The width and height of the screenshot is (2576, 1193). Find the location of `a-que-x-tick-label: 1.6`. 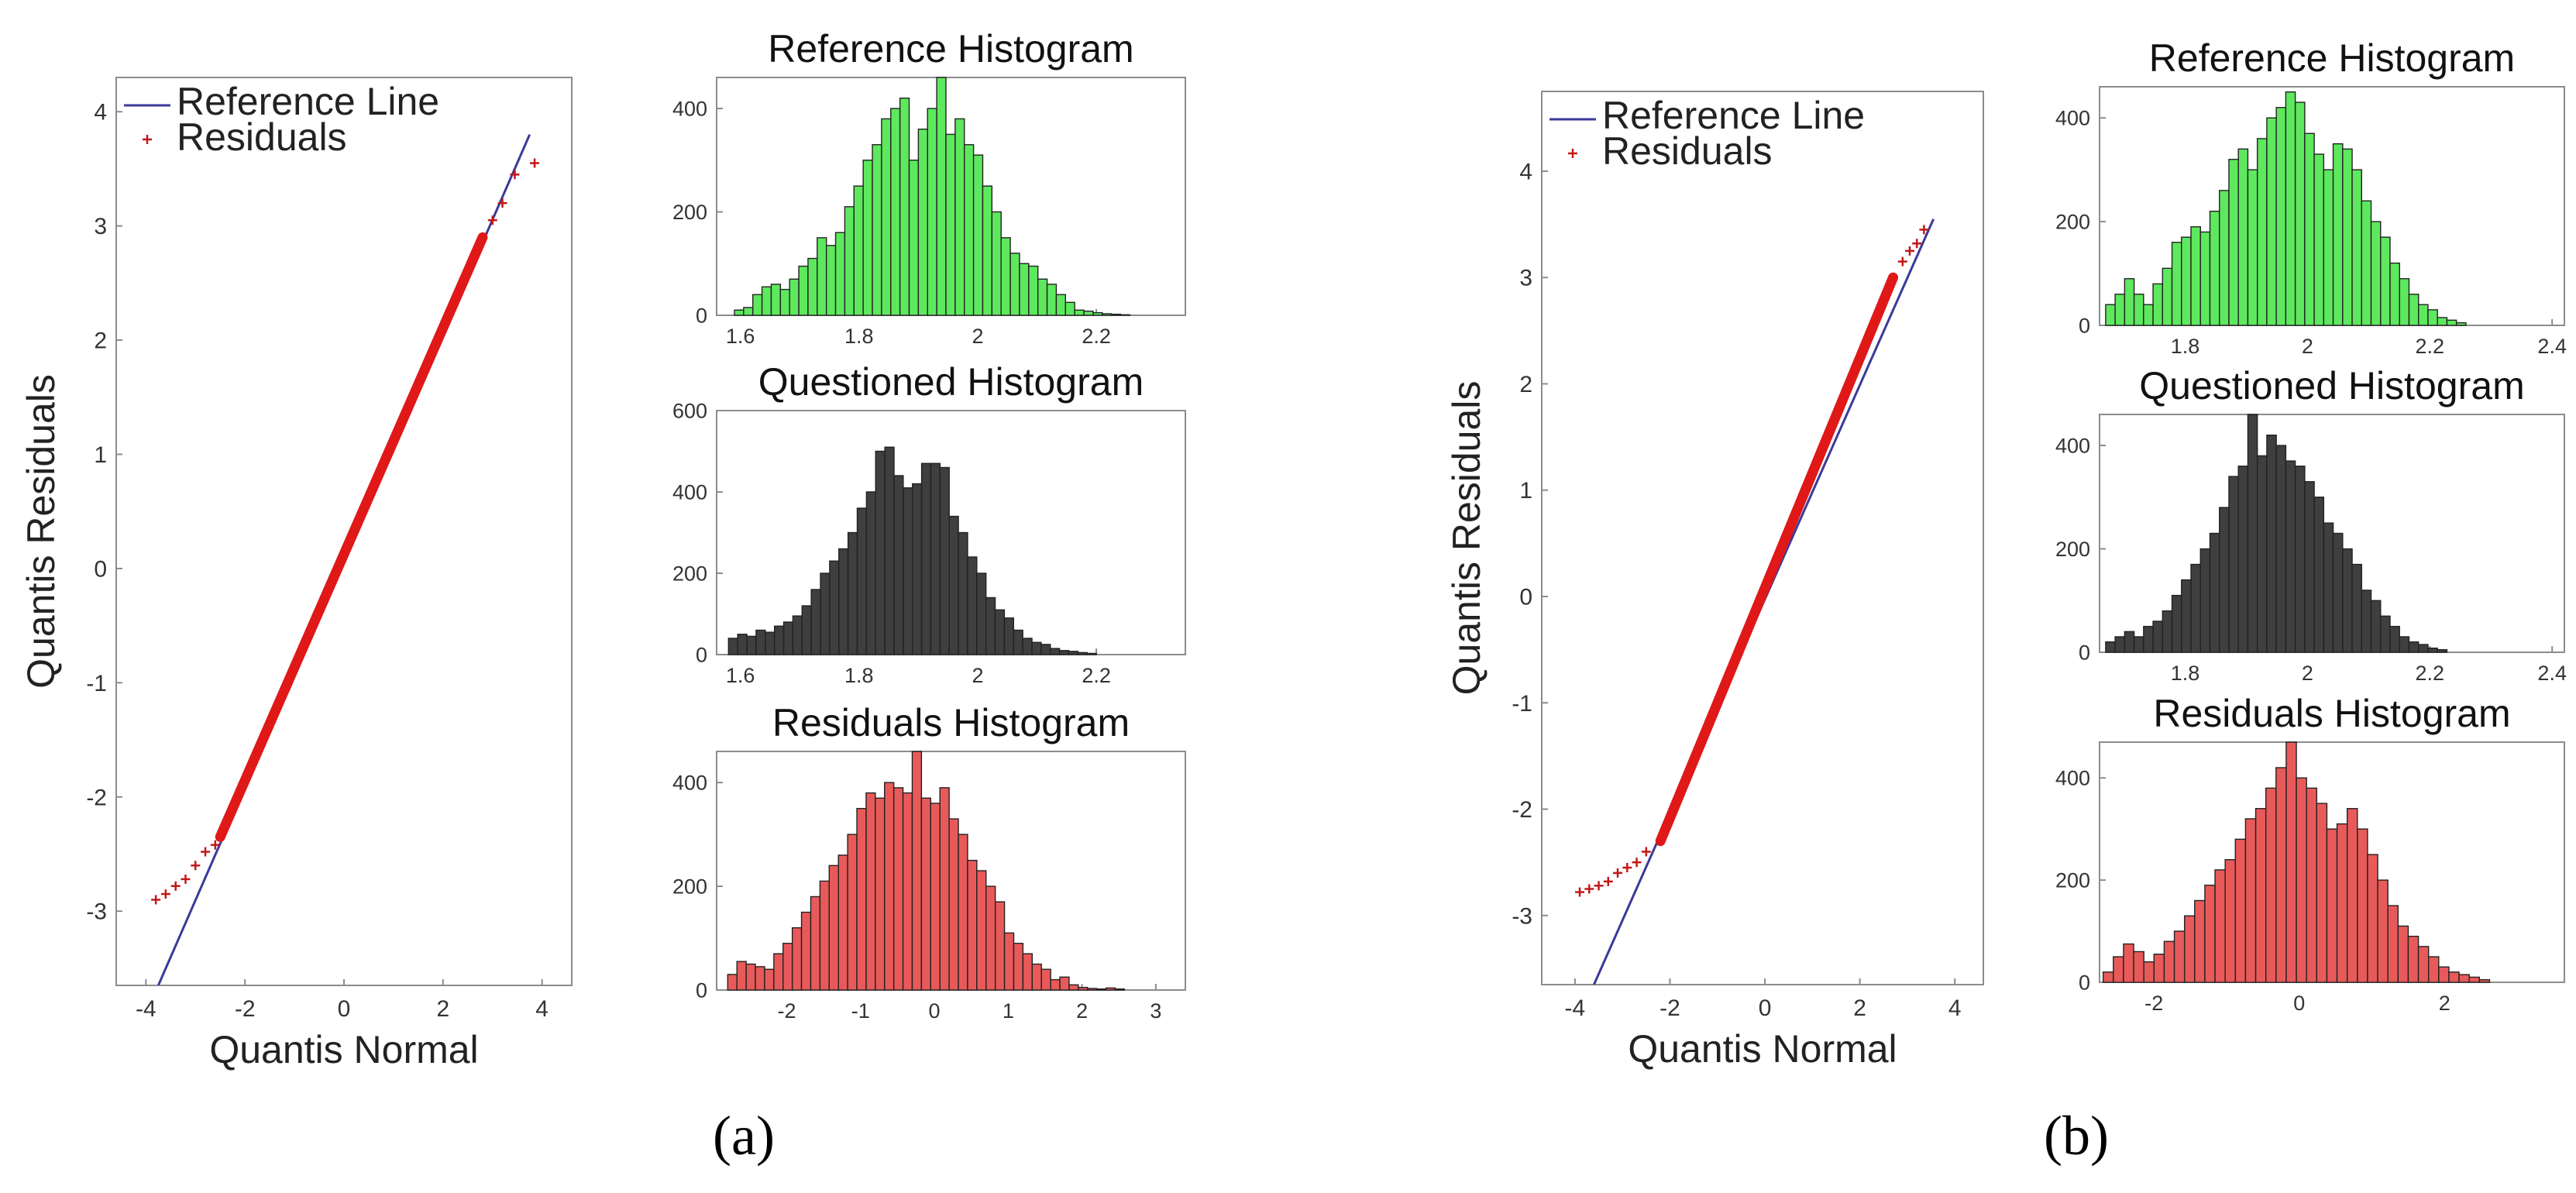

a-que-x-tick-label: 1.6 is located at coordinates (740, 675).